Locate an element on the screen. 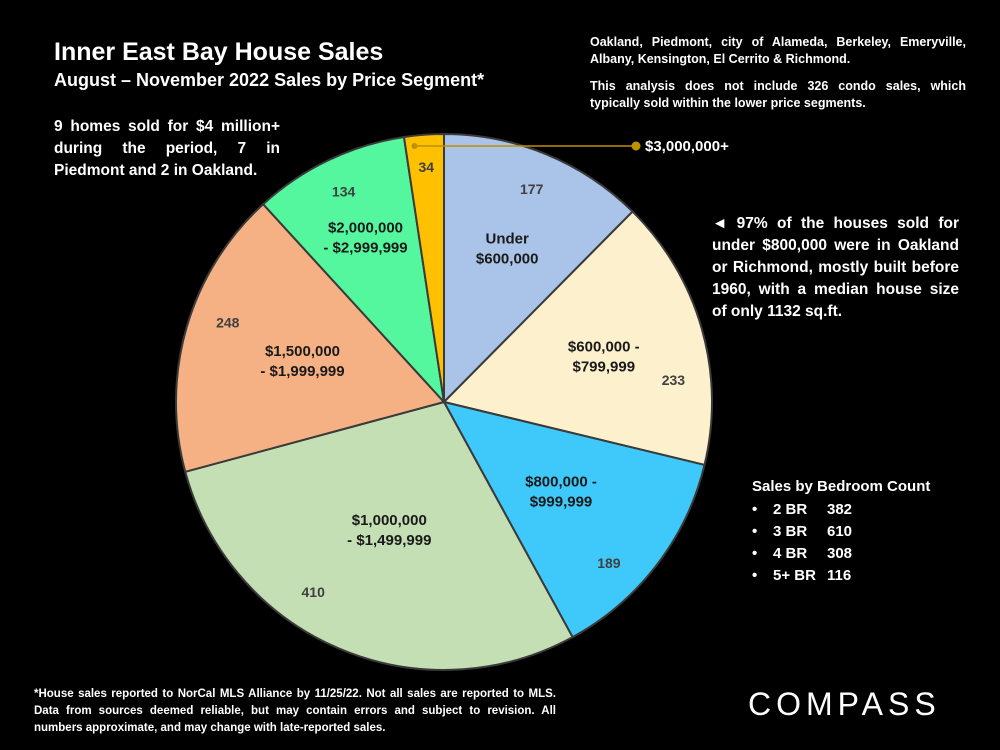  slice-category-label: $600,000 -$799,999 is located at coordinates (604, 357).